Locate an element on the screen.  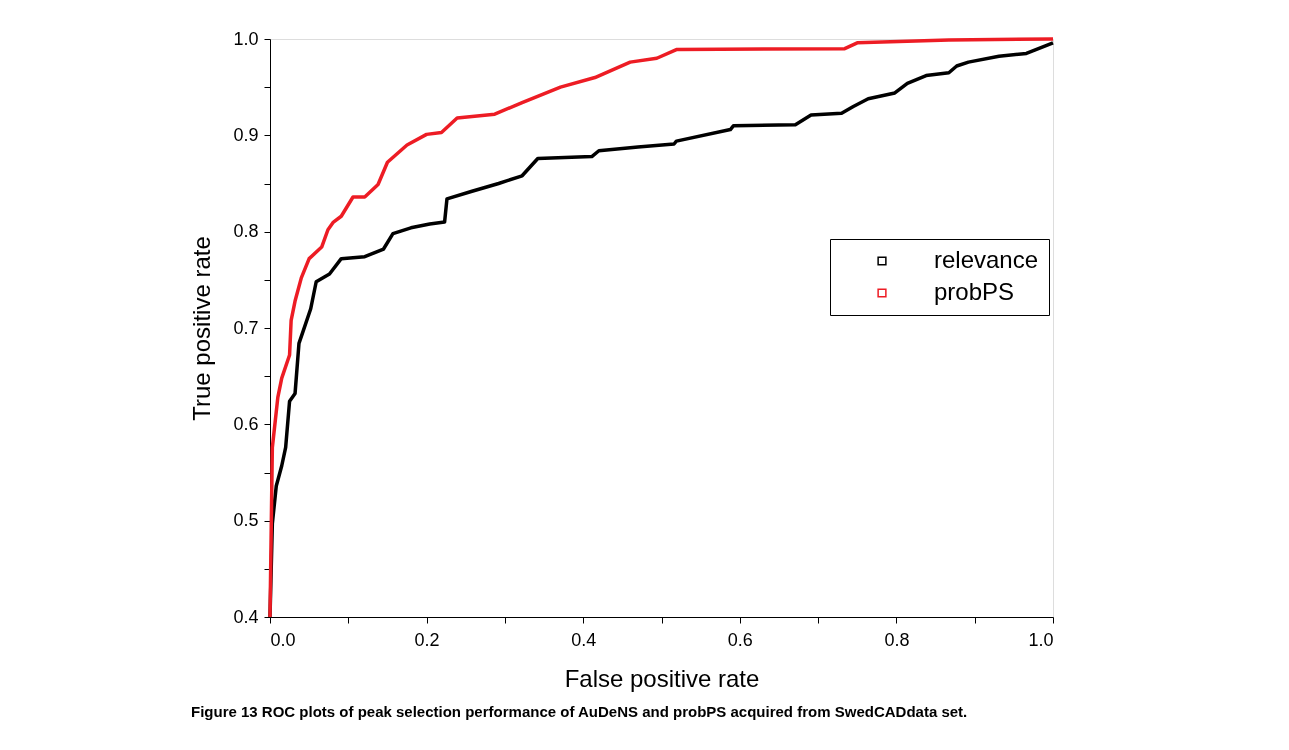
y-tick-label: 0.5 is located at coordinates (246, 520).